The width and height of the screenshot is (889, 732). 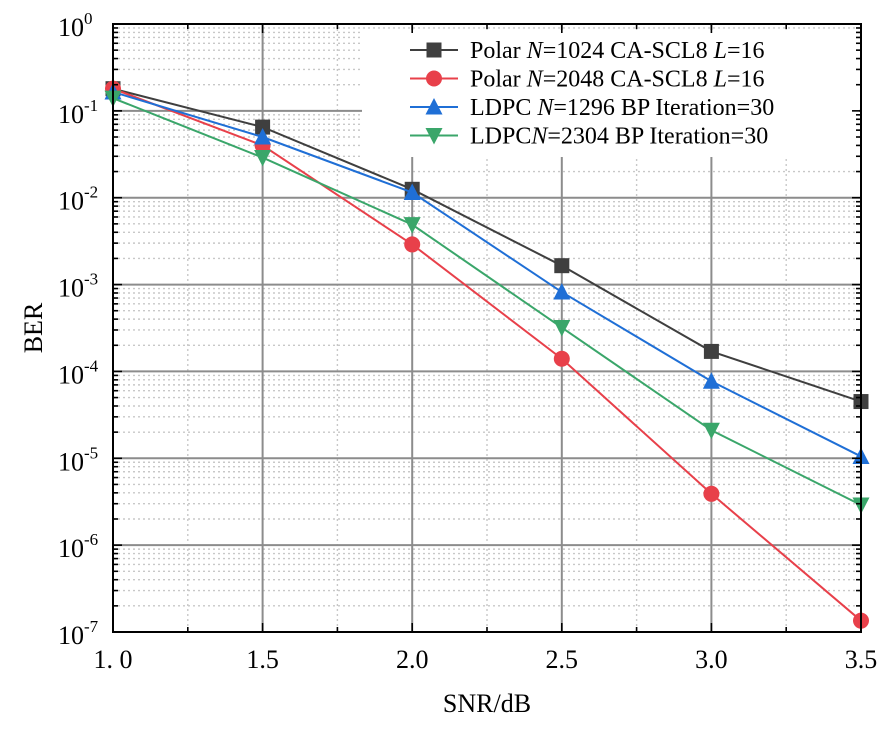 I want to click on y-tick-label: 10⁻⁷, so click(x=78, y=633).